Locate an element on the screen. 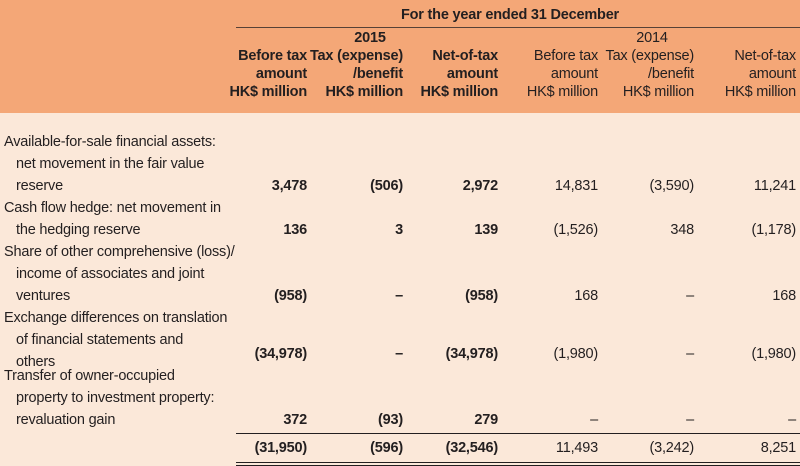 Image resolution: width=800 pixels, height=466 pixels. col-heading-2015-net: Net-of-tax amount HK$ million is located at coordinates (446, 74).